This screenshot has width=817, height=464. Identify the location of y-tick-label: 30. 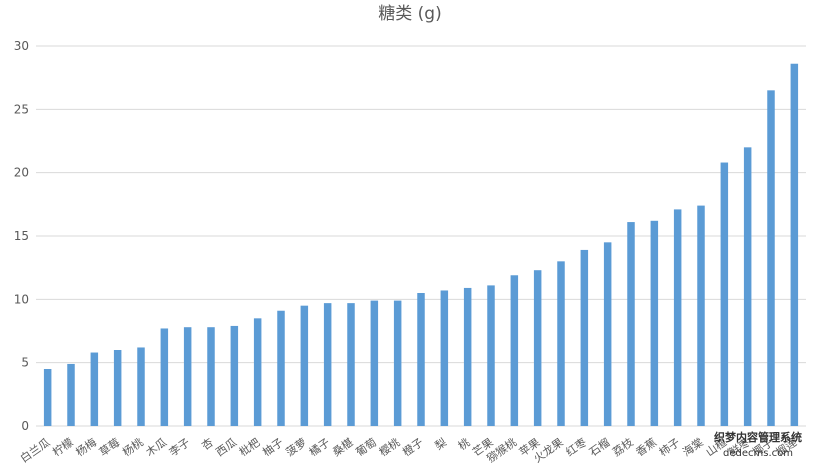
(21, 46).